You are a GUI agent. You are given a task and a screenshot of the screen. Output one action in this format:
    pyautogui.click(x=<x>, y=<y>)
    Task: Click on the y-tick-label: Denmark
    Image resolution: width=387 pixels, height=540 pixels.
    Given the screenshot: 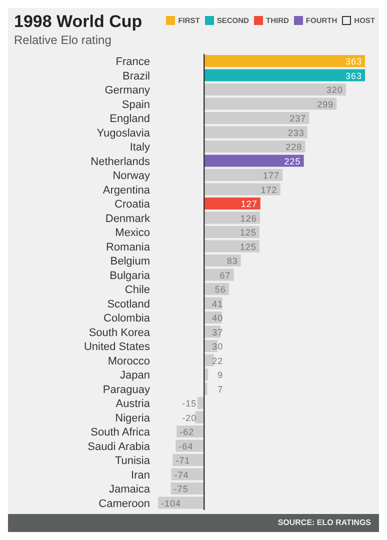 What is the action you would take?
    pyautogui.click(x=127, y=218)
    